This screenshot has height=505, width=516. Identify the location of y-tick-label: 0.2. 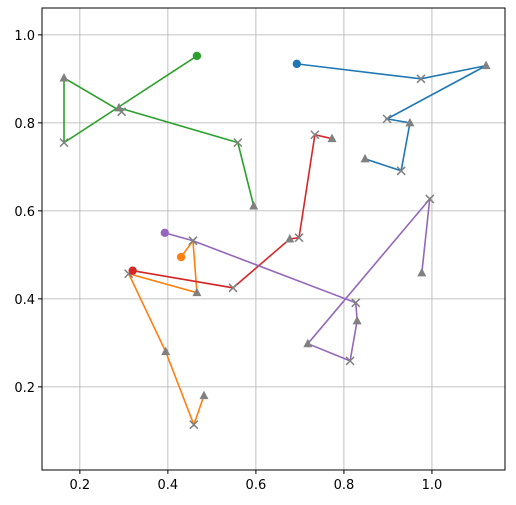
(24, 388).